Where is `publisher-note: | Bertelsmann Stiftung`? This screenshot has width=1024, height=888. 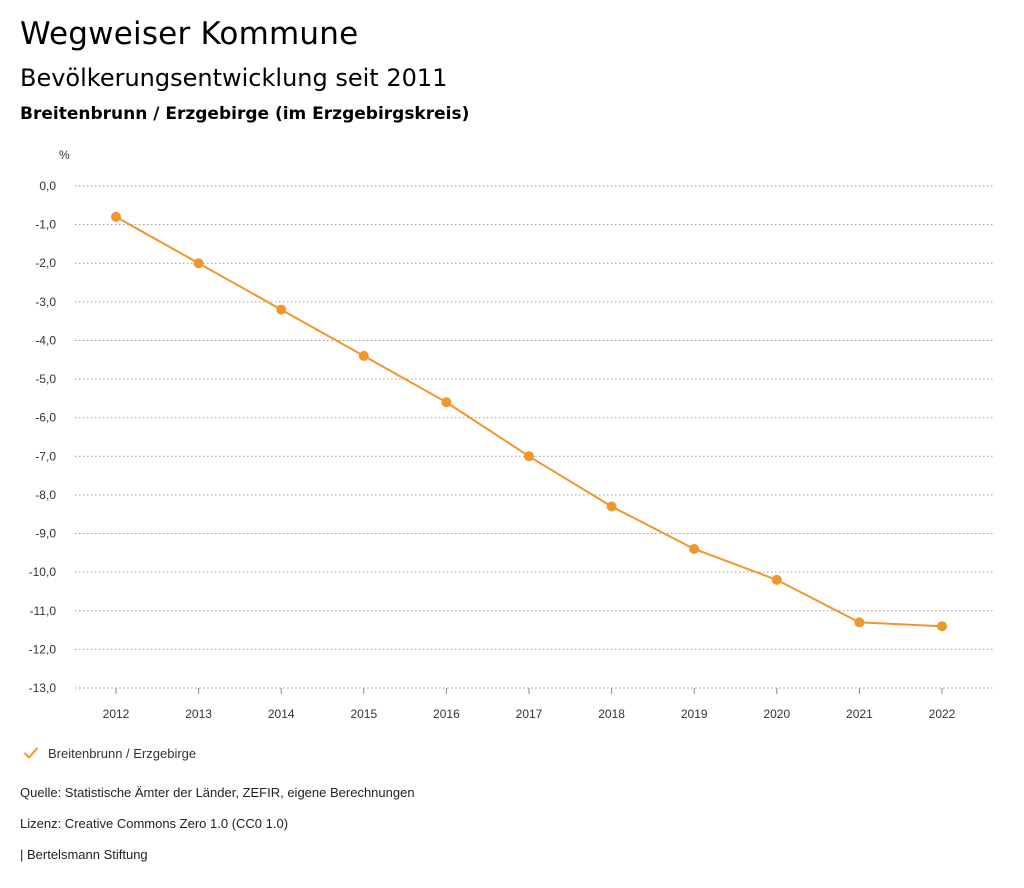 publisher-note: | Bertelsmann Stiftung is located at coordinates (84, 854).